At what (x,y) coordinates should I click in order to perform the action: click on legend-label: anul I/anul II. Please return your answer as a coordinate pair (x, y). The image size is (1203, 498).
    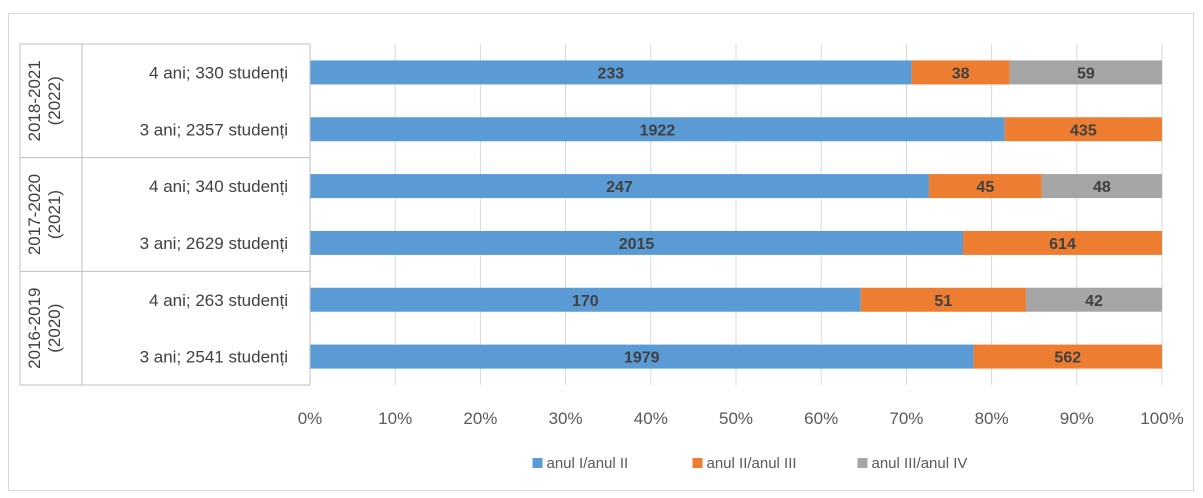
    Looking at the image, I should click on (588, 463).